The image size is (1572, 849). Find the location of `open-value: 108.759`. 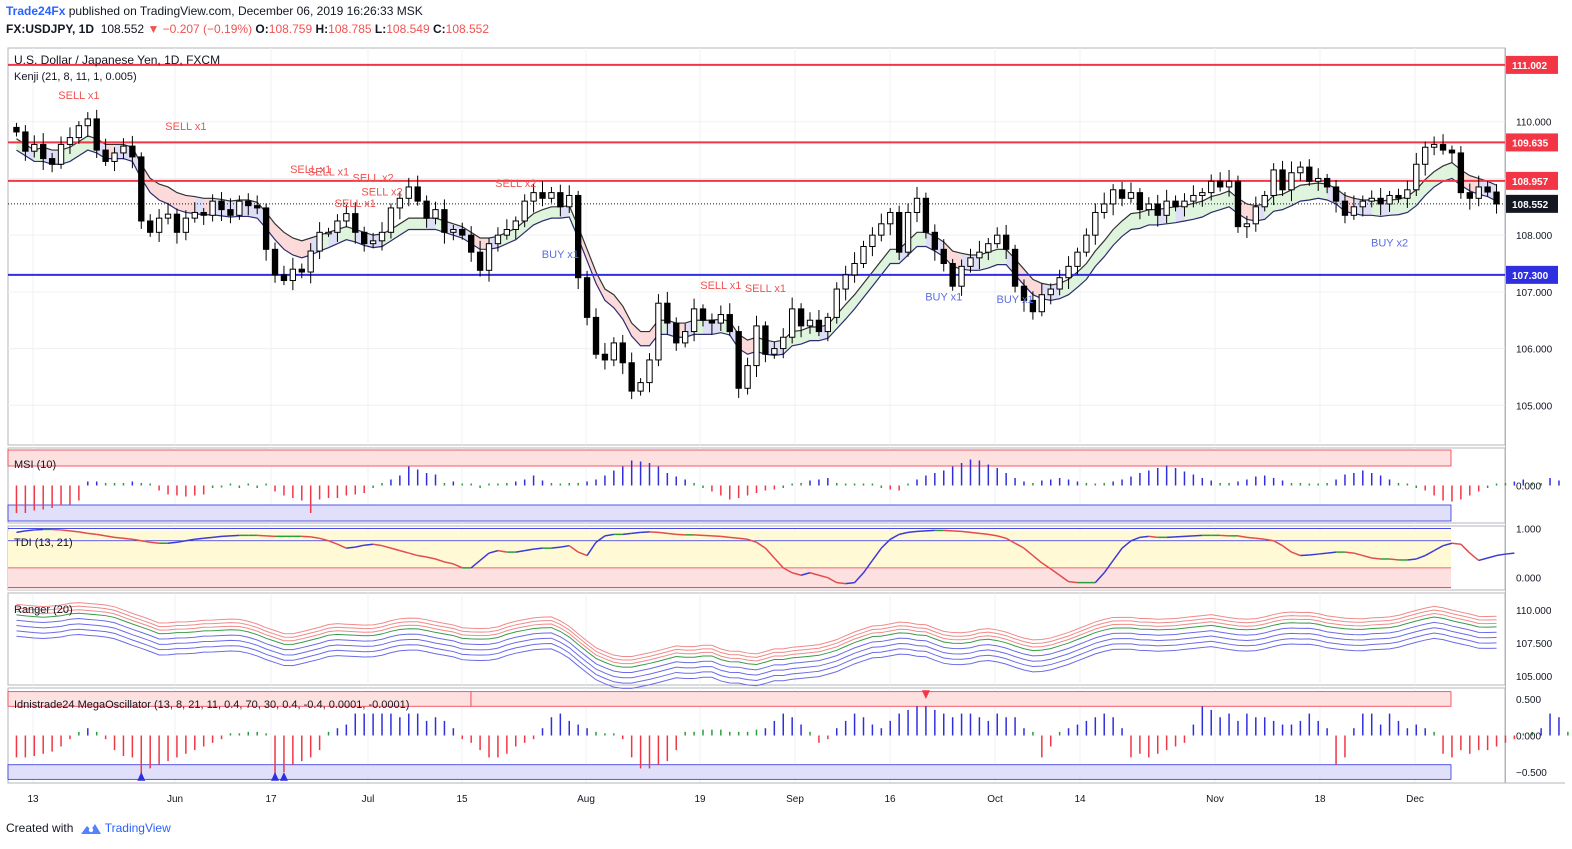

open-value: 108.759 is located at coordinates (290, 29).